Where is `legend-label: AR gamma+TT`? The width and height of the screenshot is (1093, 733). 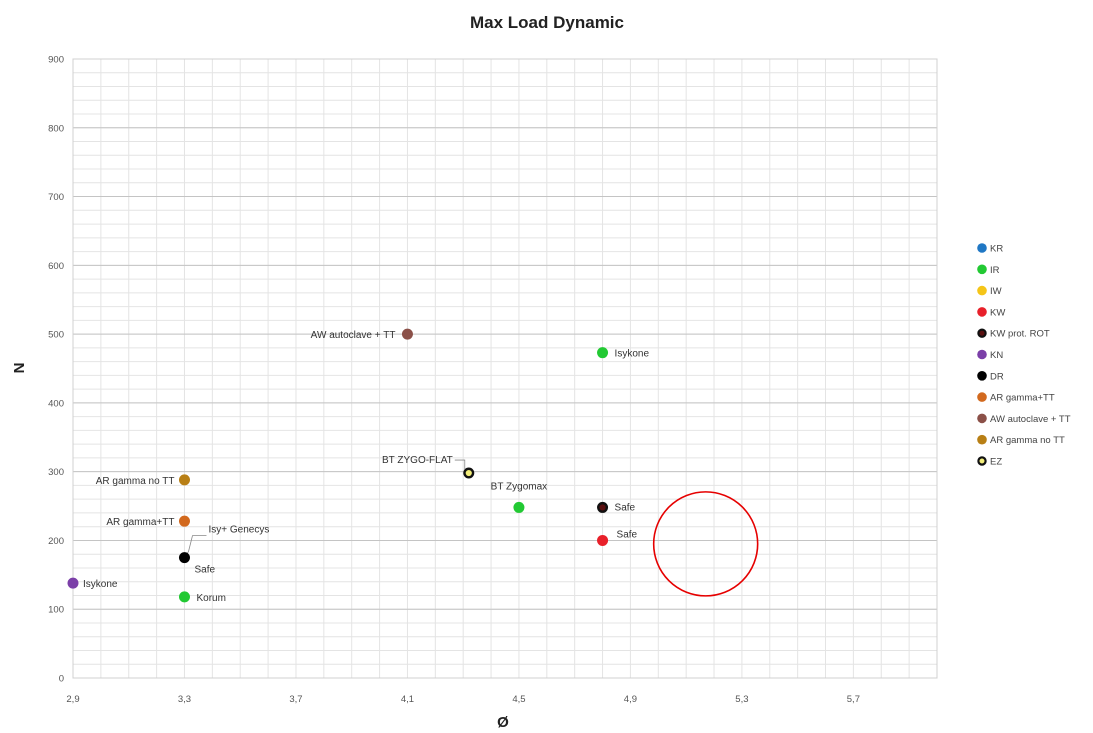 legend-label: AR gamma+TT is located at coordinates (1022, 398).